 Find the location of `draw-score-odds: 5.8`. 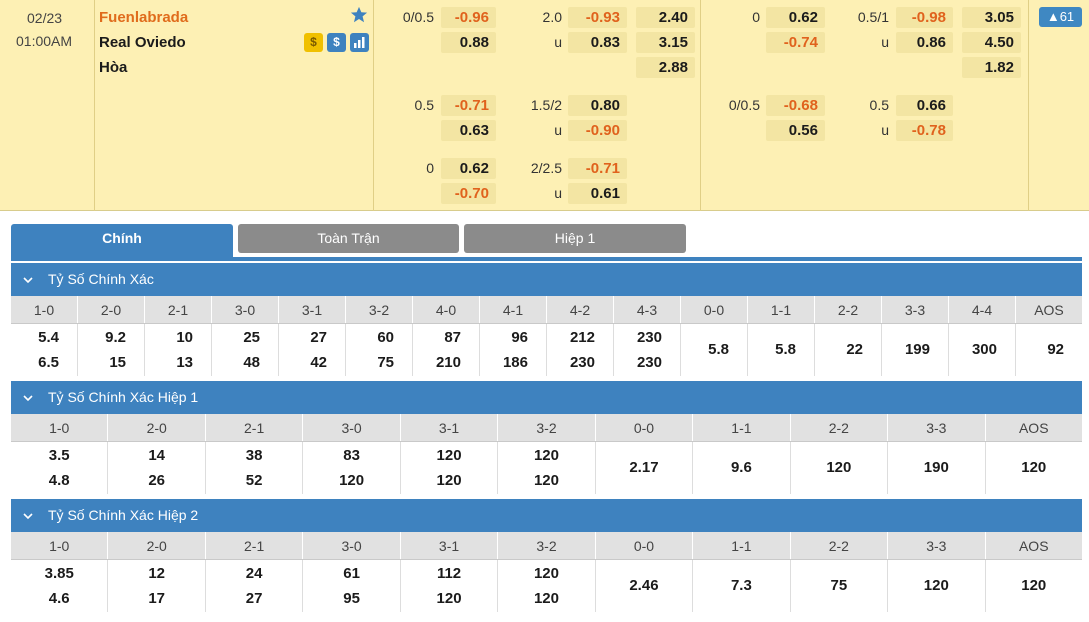

draw-score-odds: 5.8 is located at coordinates (718, 349).